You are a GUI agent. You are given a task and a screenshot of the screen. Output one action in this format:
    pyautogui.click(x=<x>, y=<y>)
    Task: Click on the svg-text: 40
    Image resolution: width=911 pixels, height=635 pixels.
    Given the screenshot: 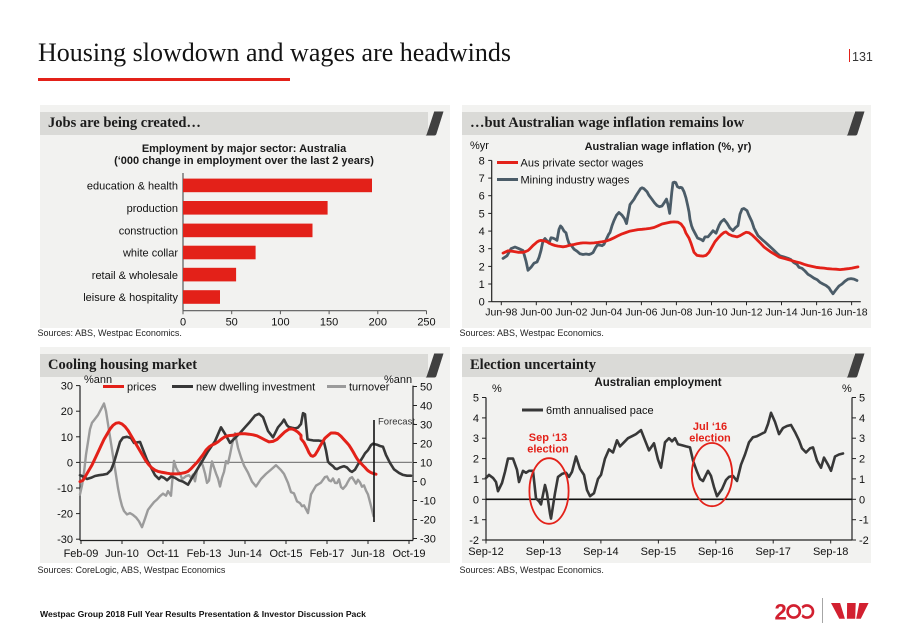 What is the action you would take?
    pyautogui.click(x=426, y=407)
    